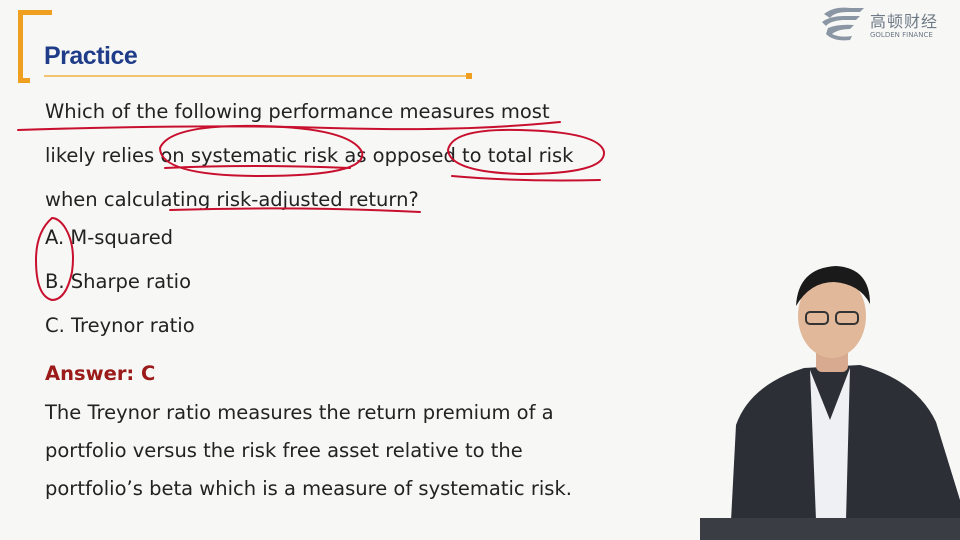 This screenshot has width=960, height=540. I want to click on logo-english-text: GOLDEN FINANCE, so click(901, 35).